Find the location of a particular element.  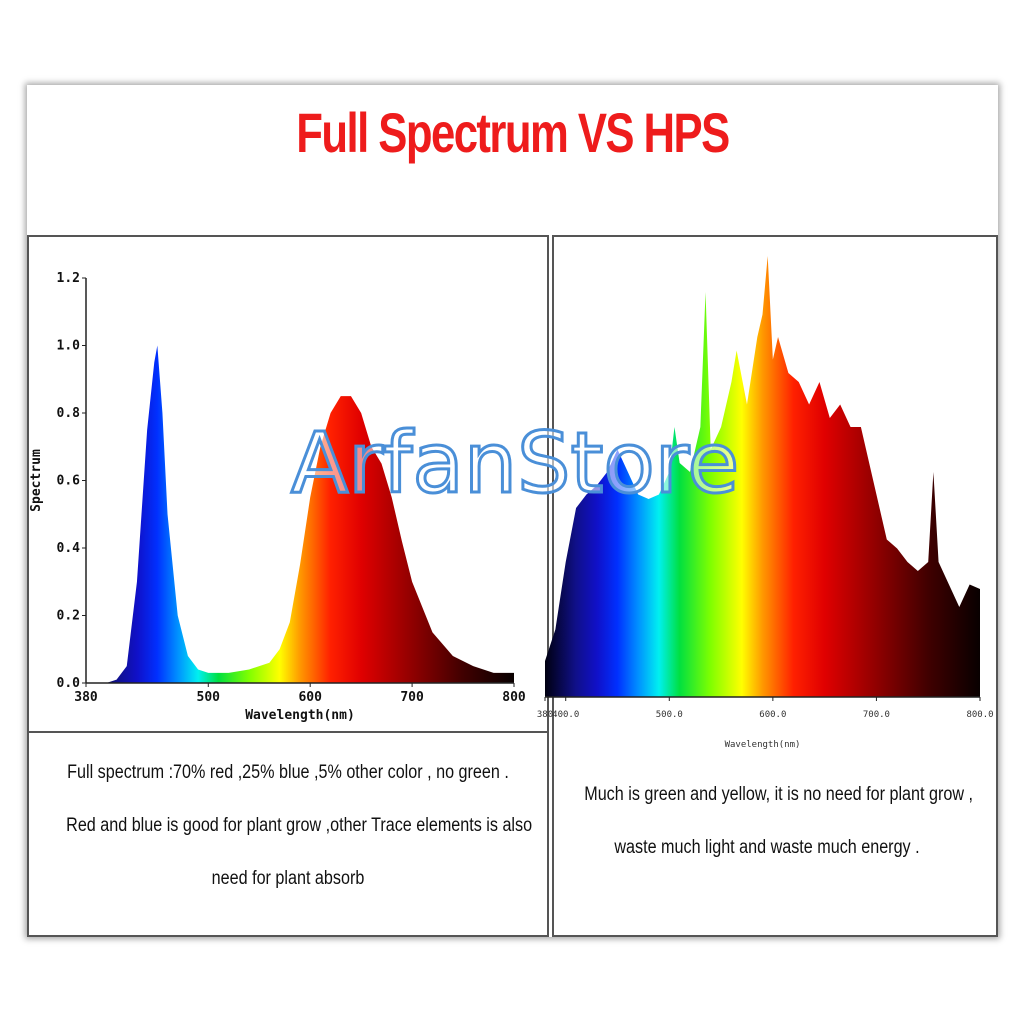

x-tick-label: 800 is located at coordinates (514, 697).